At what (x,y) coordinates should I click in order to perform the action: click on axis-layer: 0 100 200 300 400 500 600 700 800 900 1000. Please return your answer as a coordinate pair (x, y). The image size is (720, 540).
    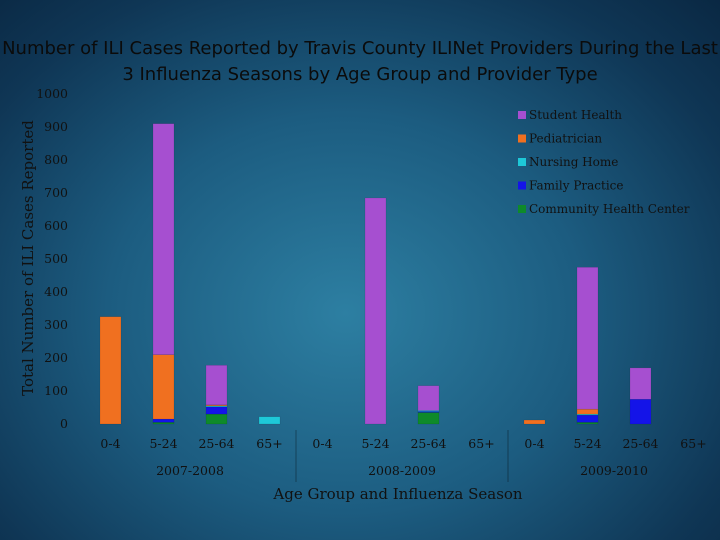
    Looking at the image, I should click on (52, 258).